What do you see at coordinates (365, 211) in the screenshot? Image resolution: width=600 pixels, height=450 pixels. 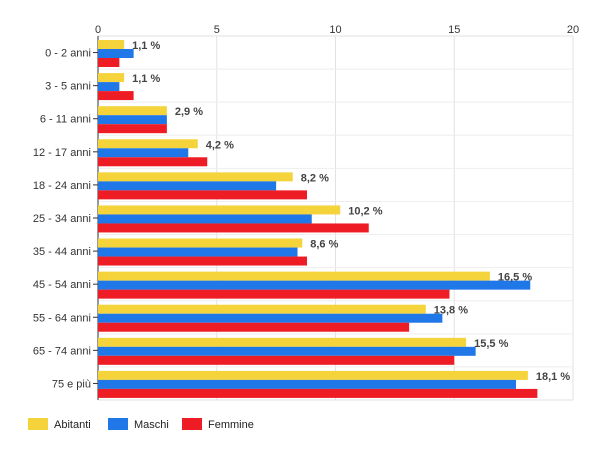 I see `data-label: 10,2 %` at bounding box center [365, 211].